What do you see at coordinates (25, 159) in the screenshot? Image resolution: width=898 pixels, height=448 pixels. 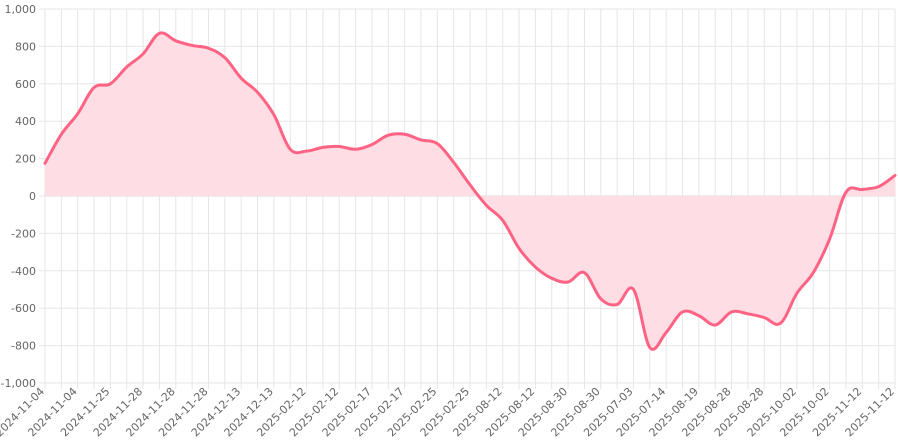 I see `y-tick-label: 200` at bounding box center [25, 159].